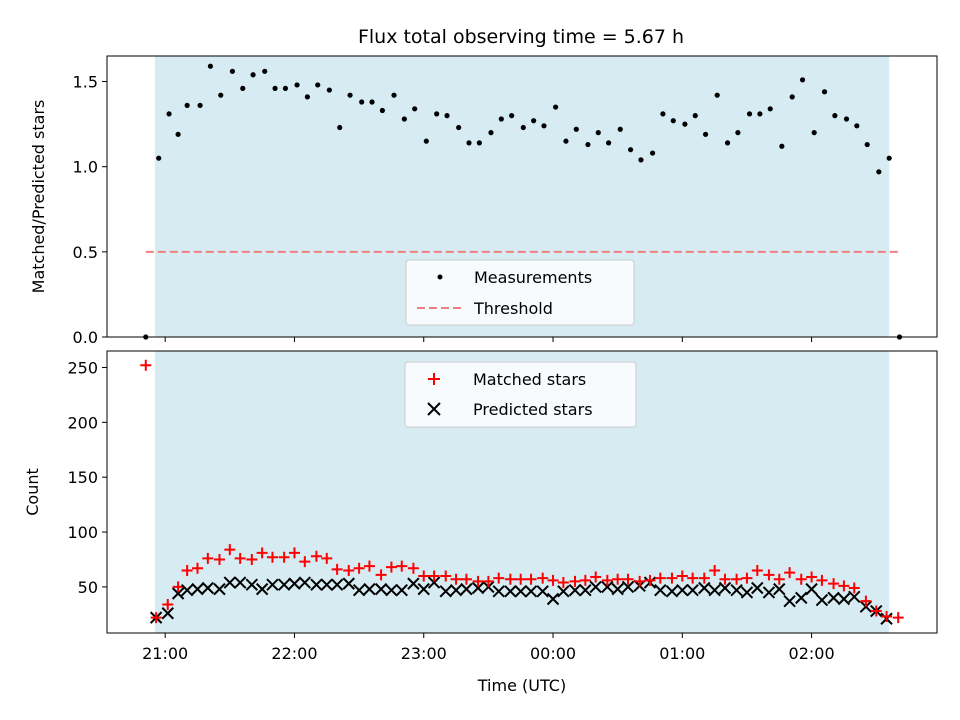 The image size is (960, 720). Describe the element at coordinates (521, 37) in the screenshot. I see `chart-title: Flux total observing time = 5.67 h` at that location.